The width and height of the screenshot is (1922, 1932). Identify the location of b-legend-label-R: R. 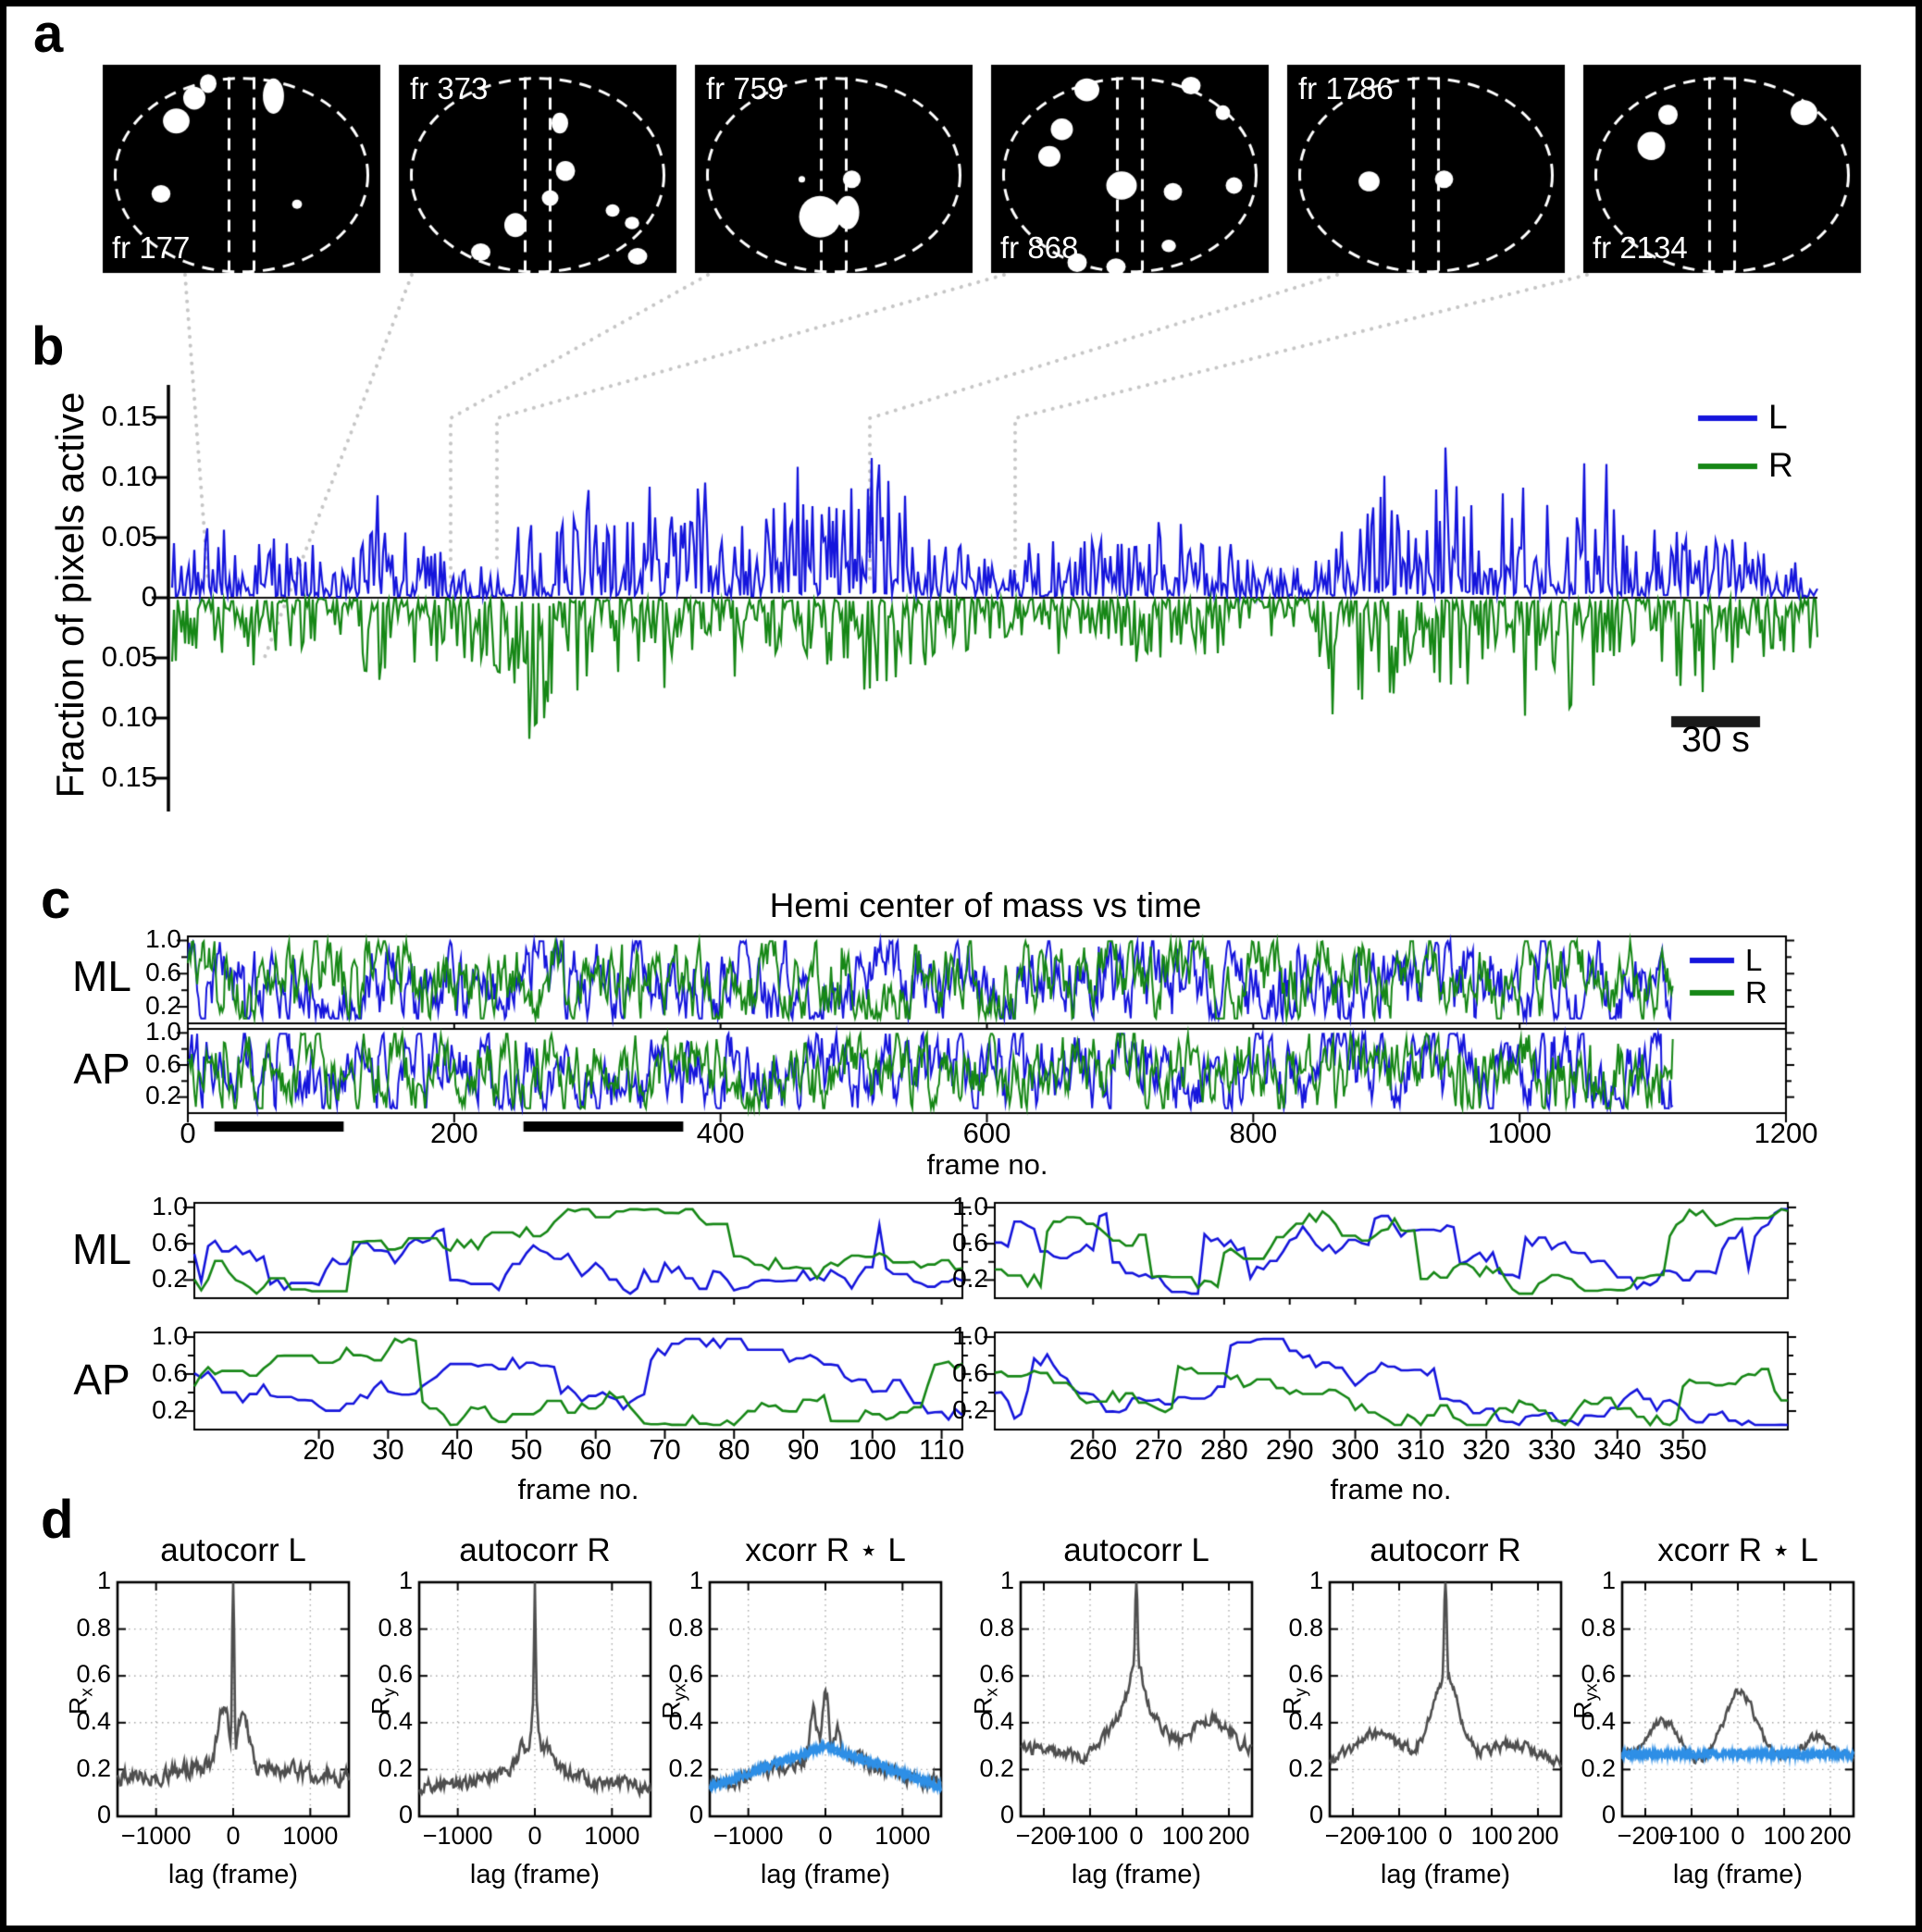
(1780, 465).